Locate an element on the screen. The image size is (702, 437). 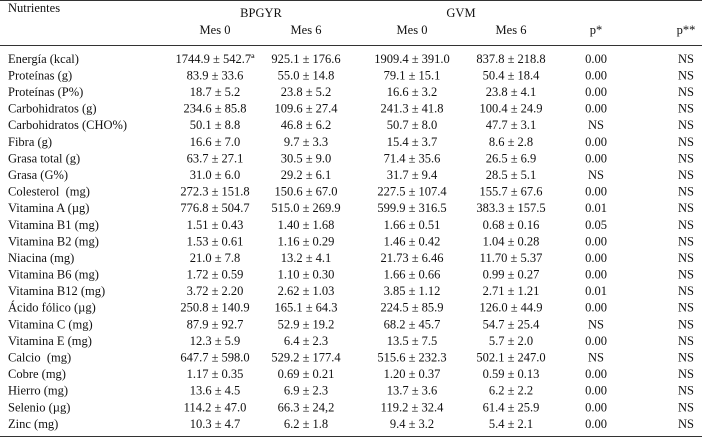
cell: 1.10 ± 0.30 is located at coordinates (306, 275).